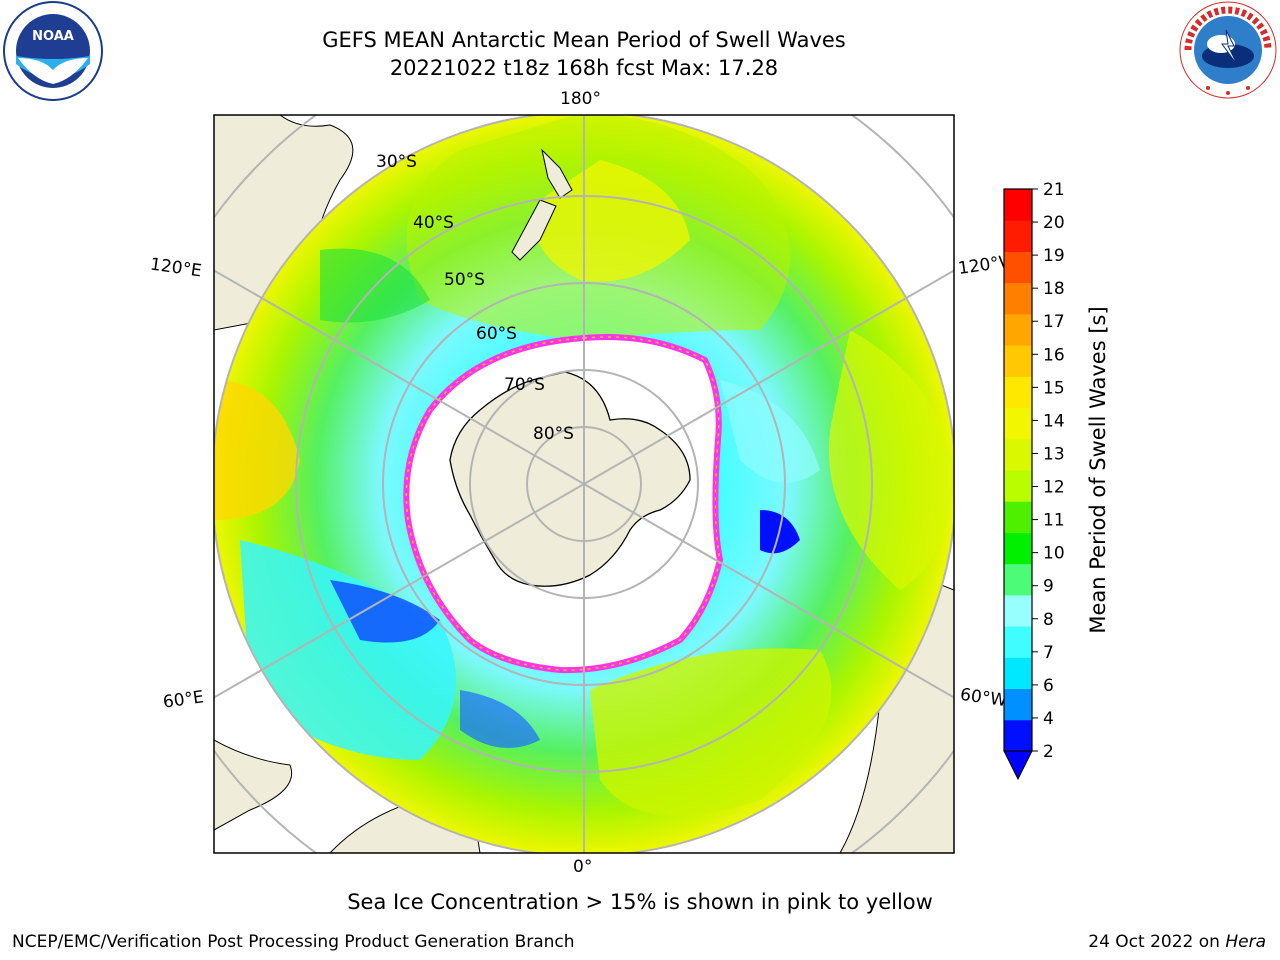  What do you see at coordinates (1157, 942) in the screenshot?
I see `footer-date-text: 24 Oct 2022 on` at bounding box center [1157, 942].